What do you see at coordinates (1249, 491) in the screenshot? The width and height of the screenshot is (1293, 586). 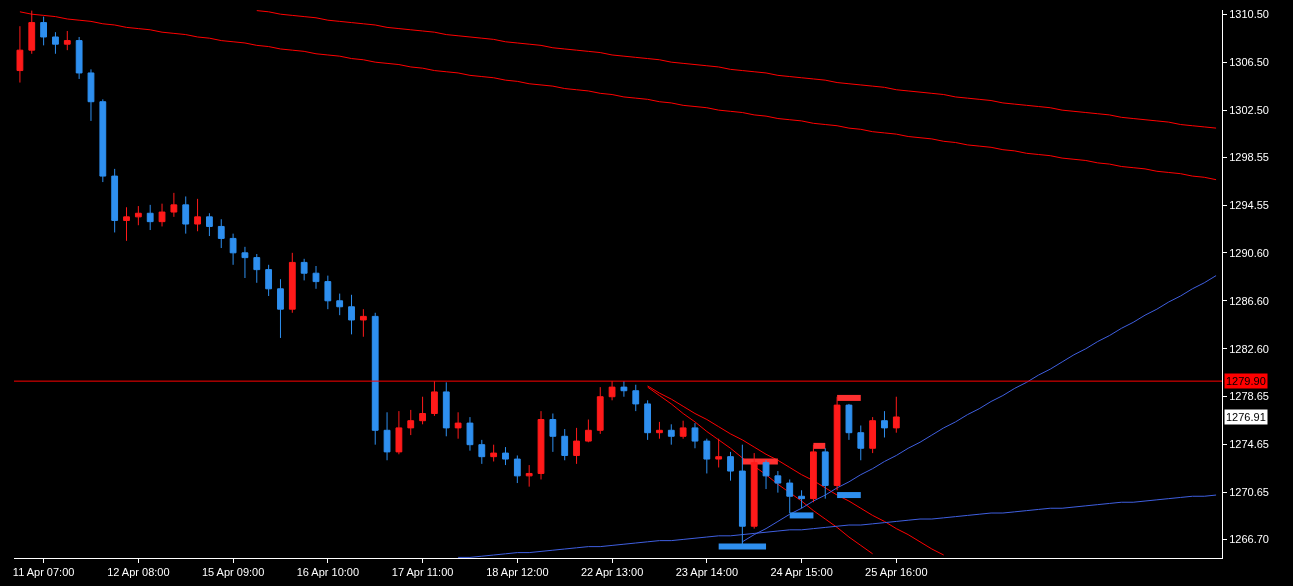 I see `y-tick-label: 1270.65` at bounding box center [1249, 491].